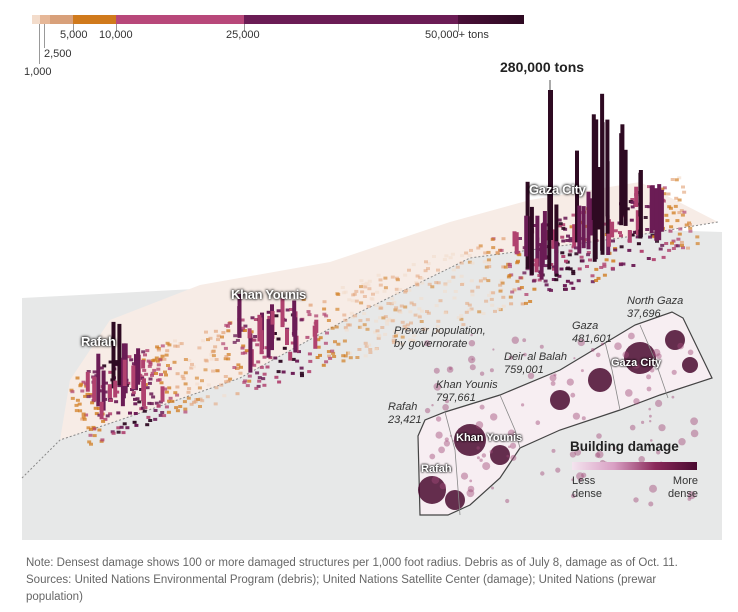 The height and width of the screenshot is (612, 738). I want to click on damage-less-line1: Less, so click(584, 481).